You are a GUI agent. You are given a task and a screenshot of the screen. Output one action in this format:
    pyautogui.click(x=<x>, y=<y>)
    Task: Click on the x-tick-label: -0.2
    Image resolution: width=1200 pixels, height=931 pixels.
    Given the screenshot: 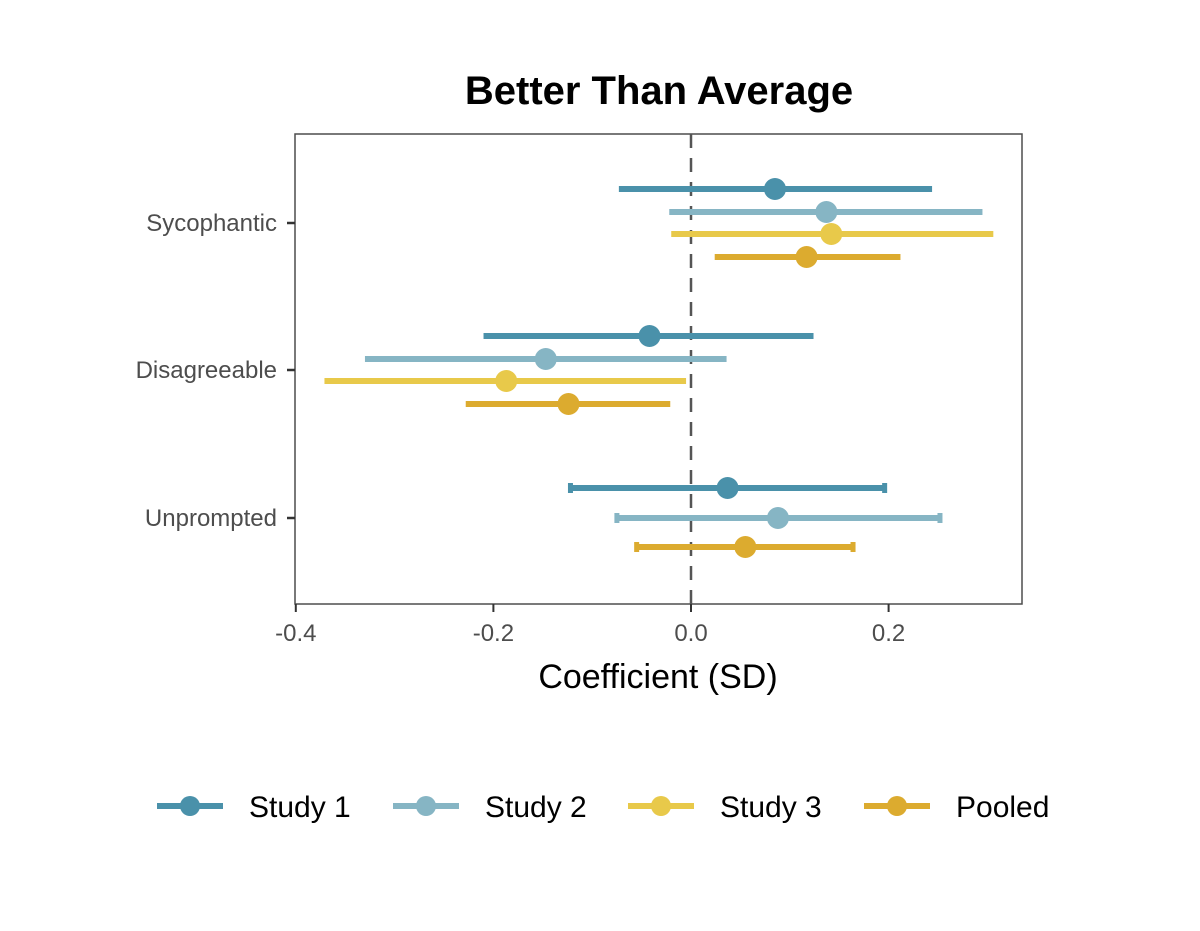 What is the action you would take?
    pyautogui.click(x=493, y=633)
    